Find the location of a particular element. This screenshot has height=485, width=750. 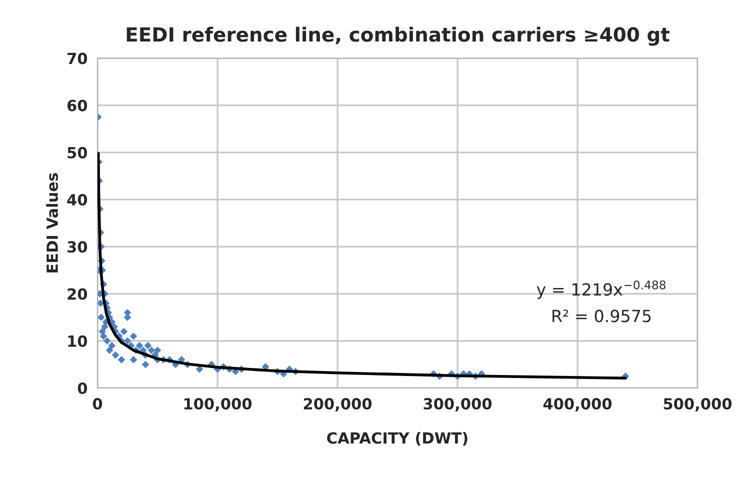

x-tick-label: 500,000 is located at coordinates (698, 405).